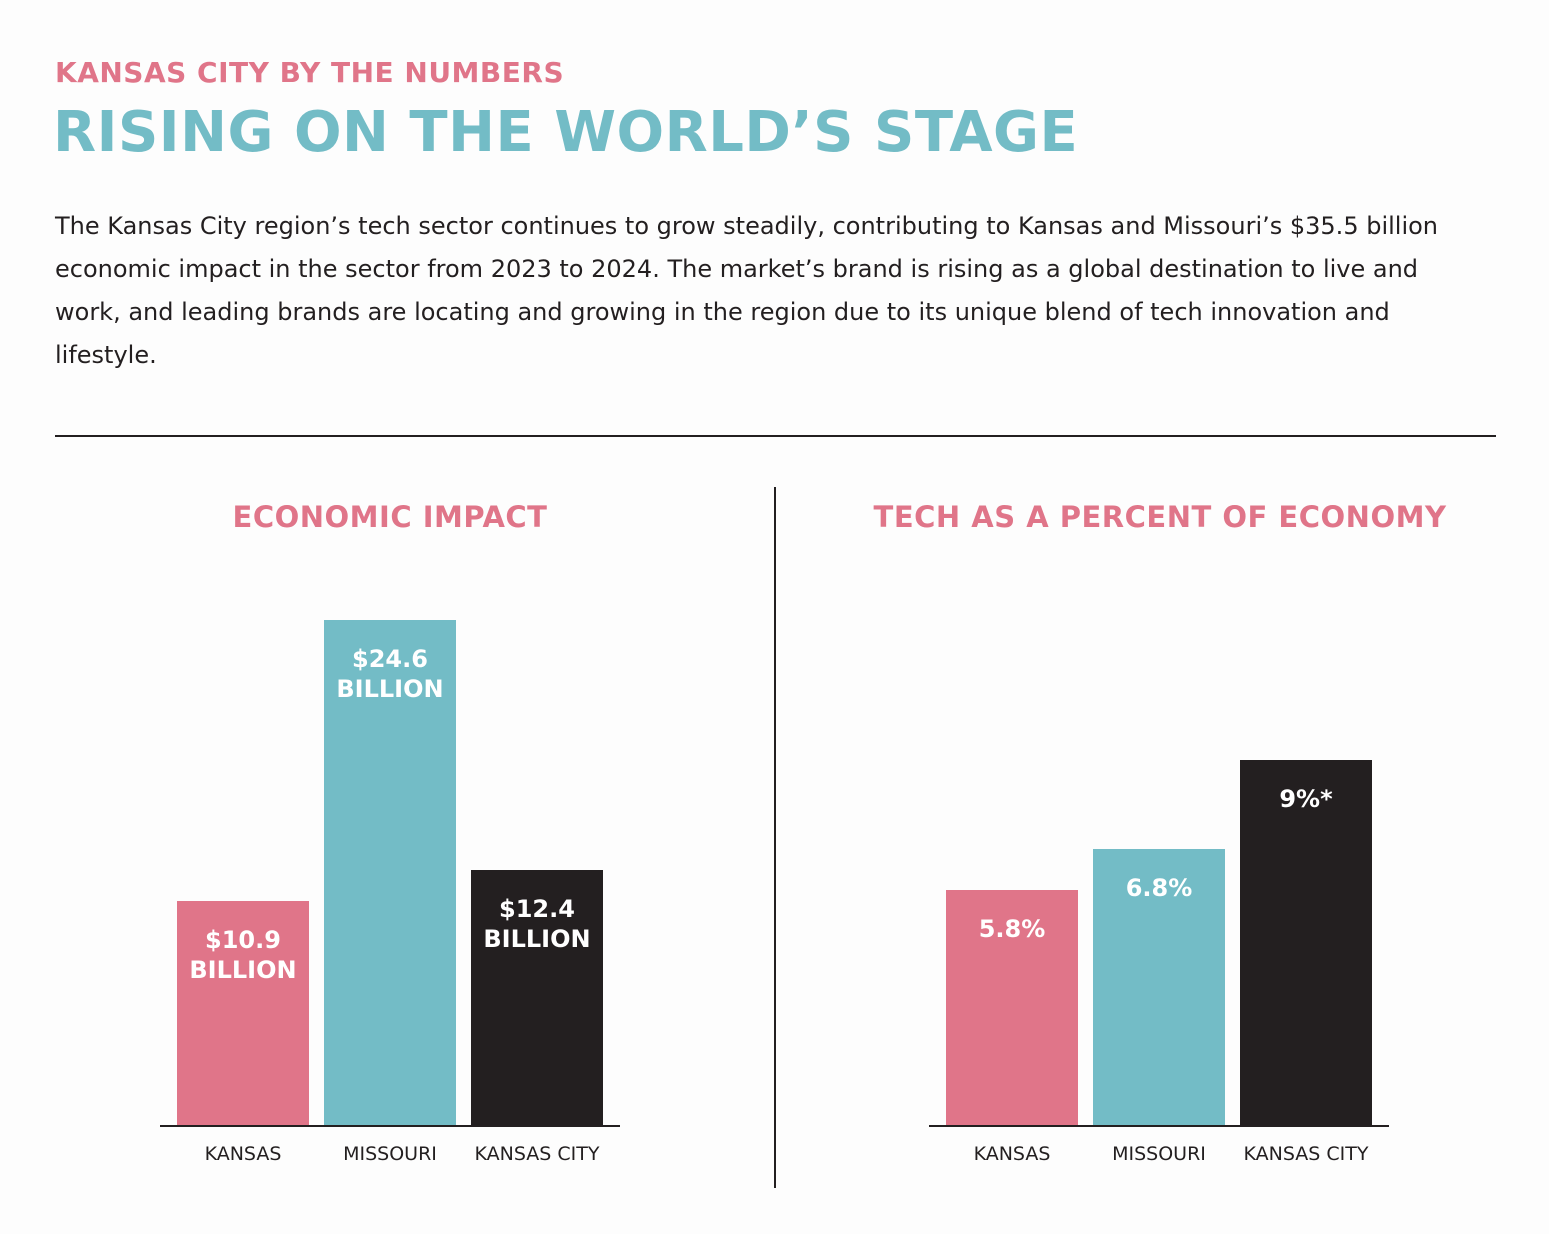  What do you see at coordinates (537, 924) in the screenshot?
I see `value-label: $12.4 BILLION` at bounding box center [537, 924].